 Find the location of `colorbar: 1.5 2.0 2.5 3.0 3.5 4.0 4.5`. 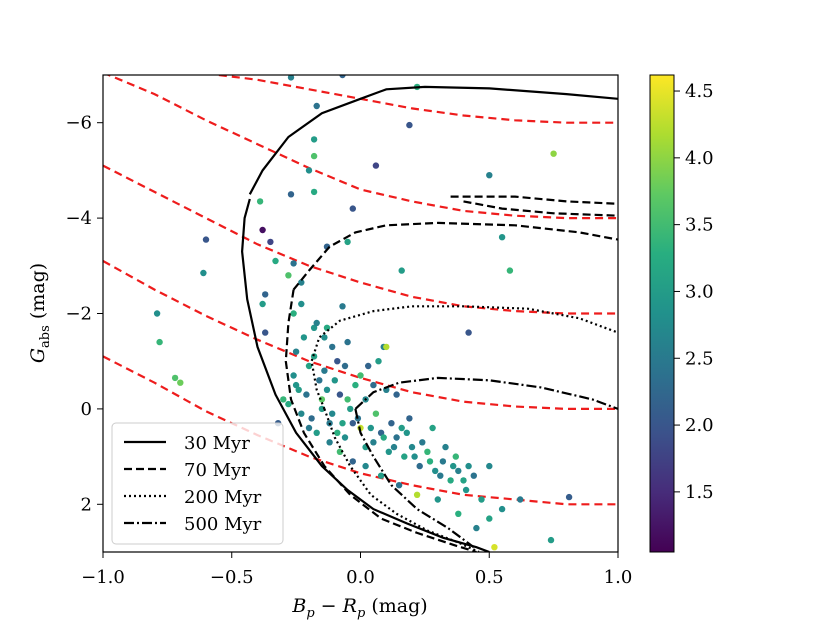

colorbar: 1.5 2.0 2.5 3.0 3.5 4.0 4.5 is located at coordinates (681, 313).